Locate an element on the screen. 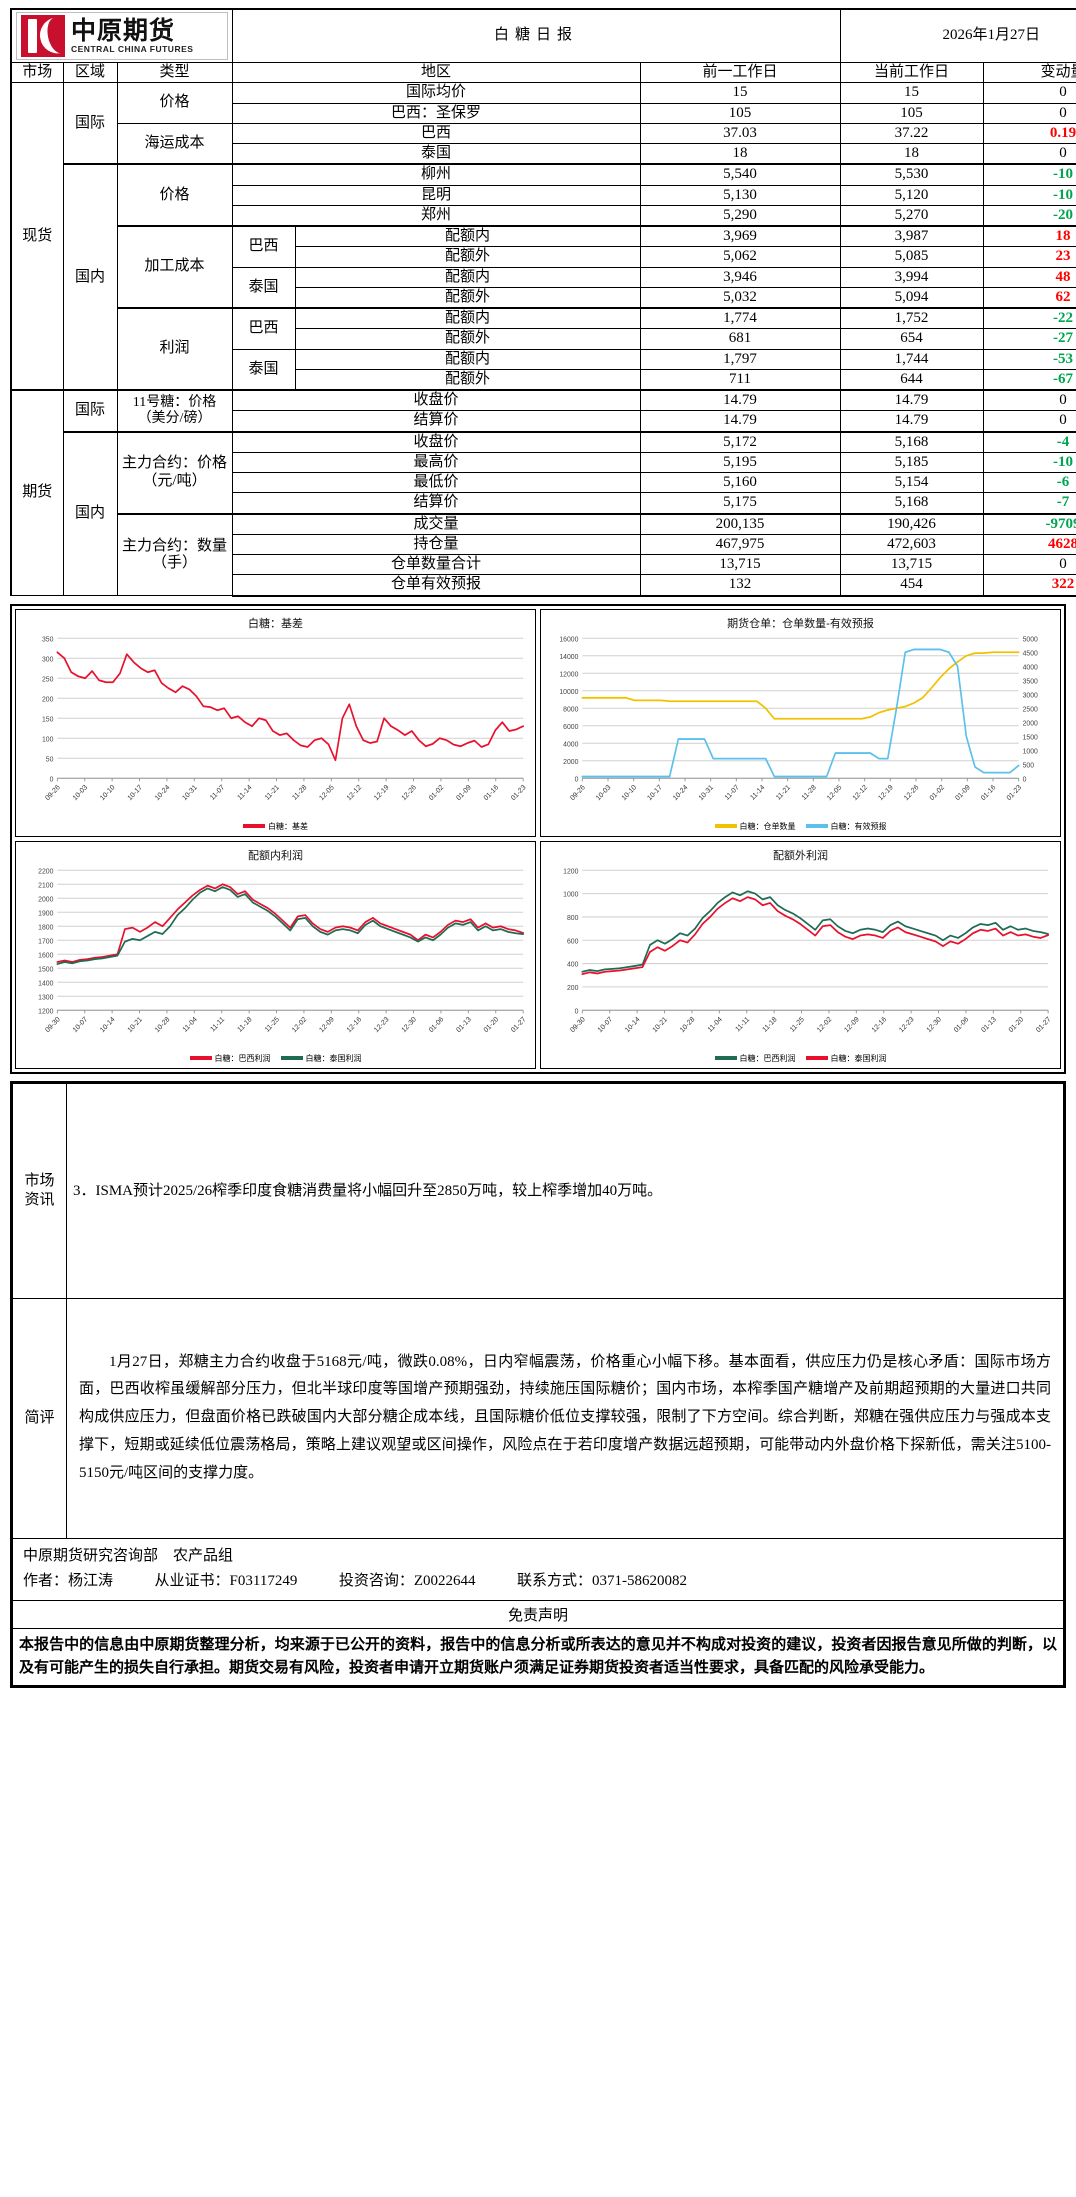  svg-text: 1400 is located at coordinates (45, 983).